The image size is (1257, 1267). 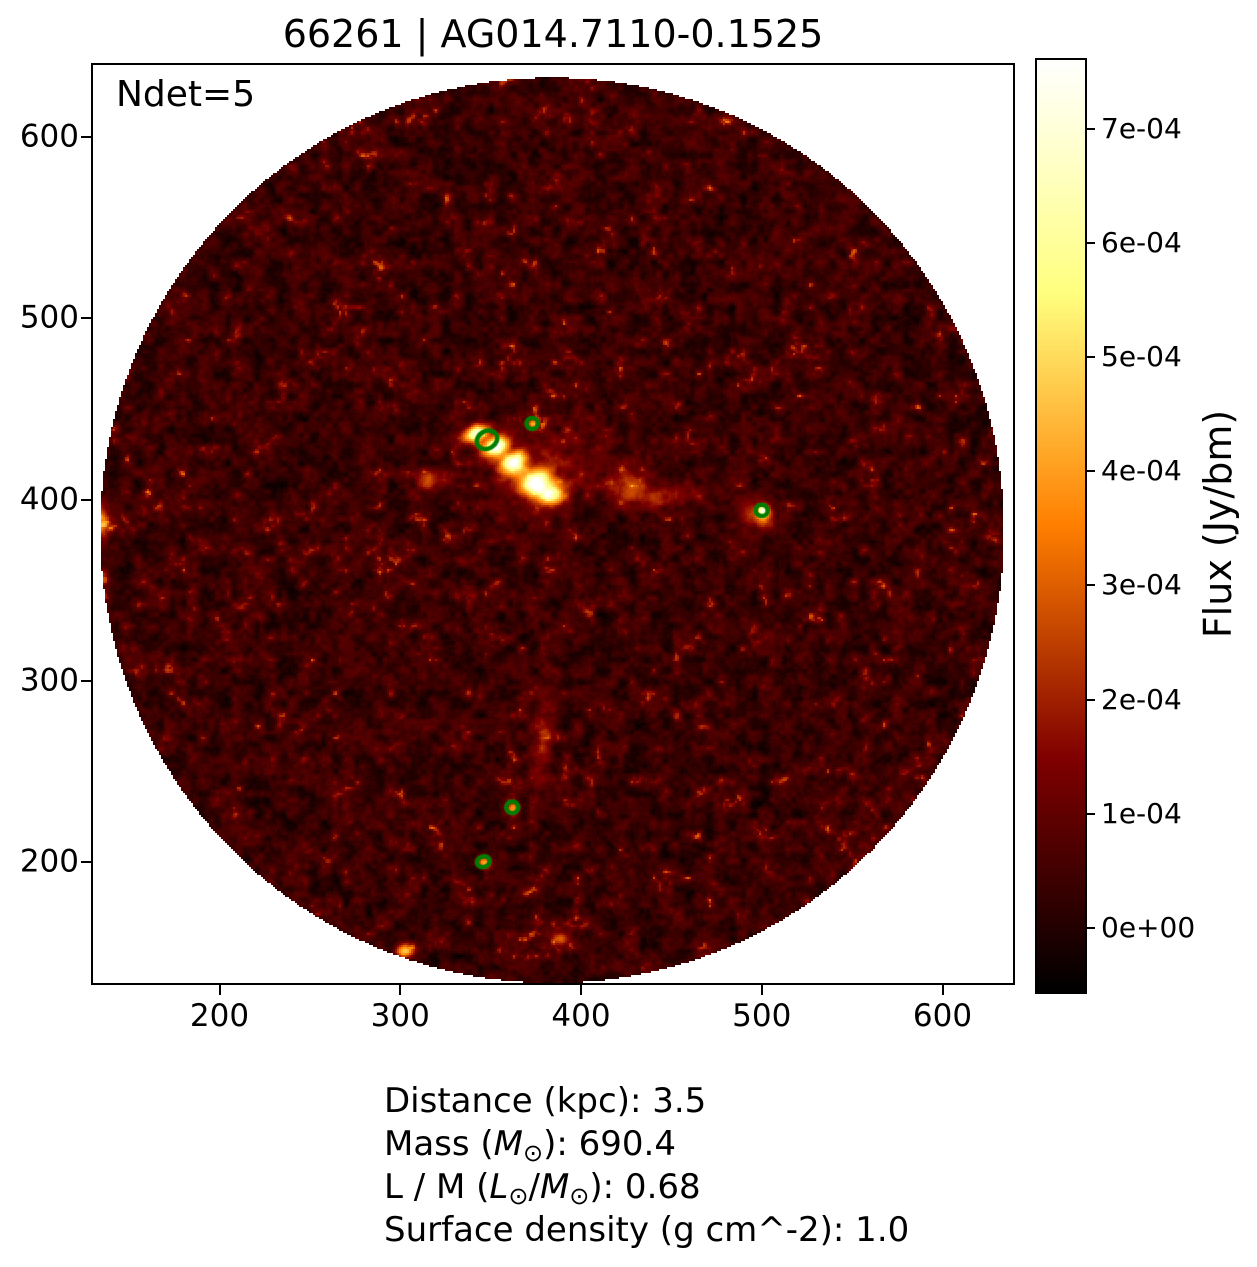 I want to click on info-segment: Mass (, so click(x=439, y=1144).